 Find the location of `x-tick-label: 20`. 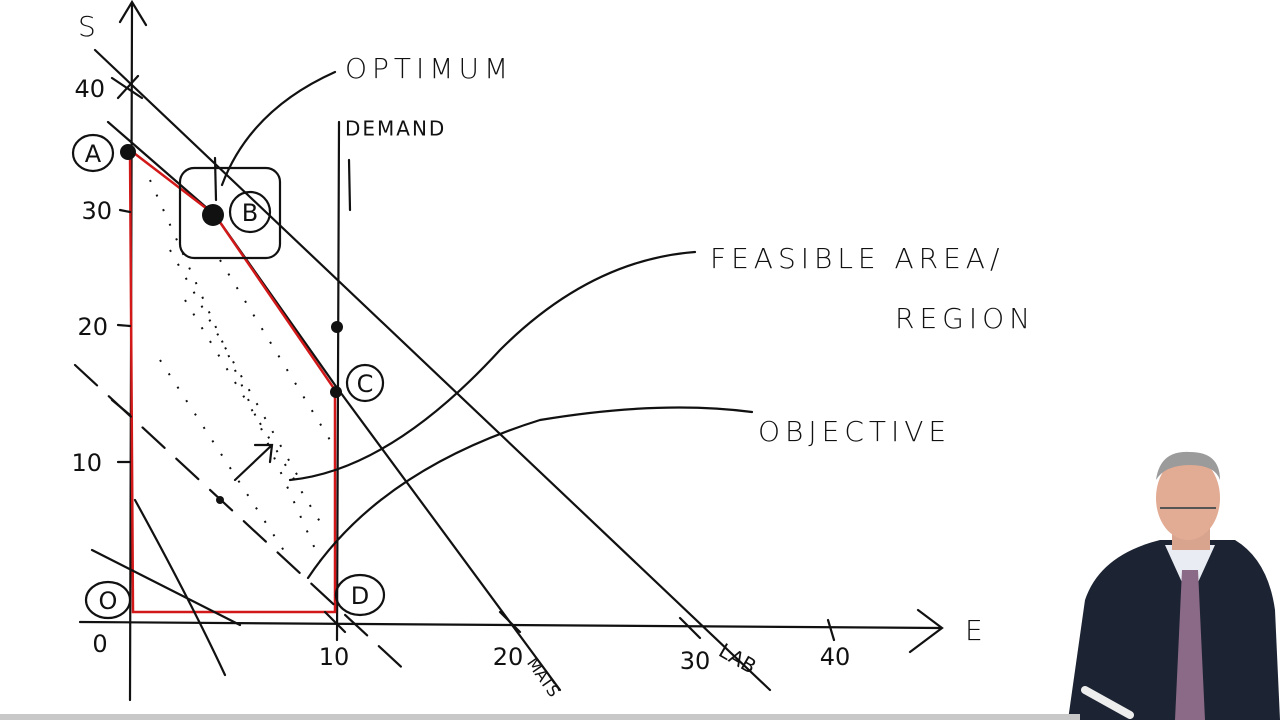

x-tick-label: 20 is located at coordinates (508, 657).